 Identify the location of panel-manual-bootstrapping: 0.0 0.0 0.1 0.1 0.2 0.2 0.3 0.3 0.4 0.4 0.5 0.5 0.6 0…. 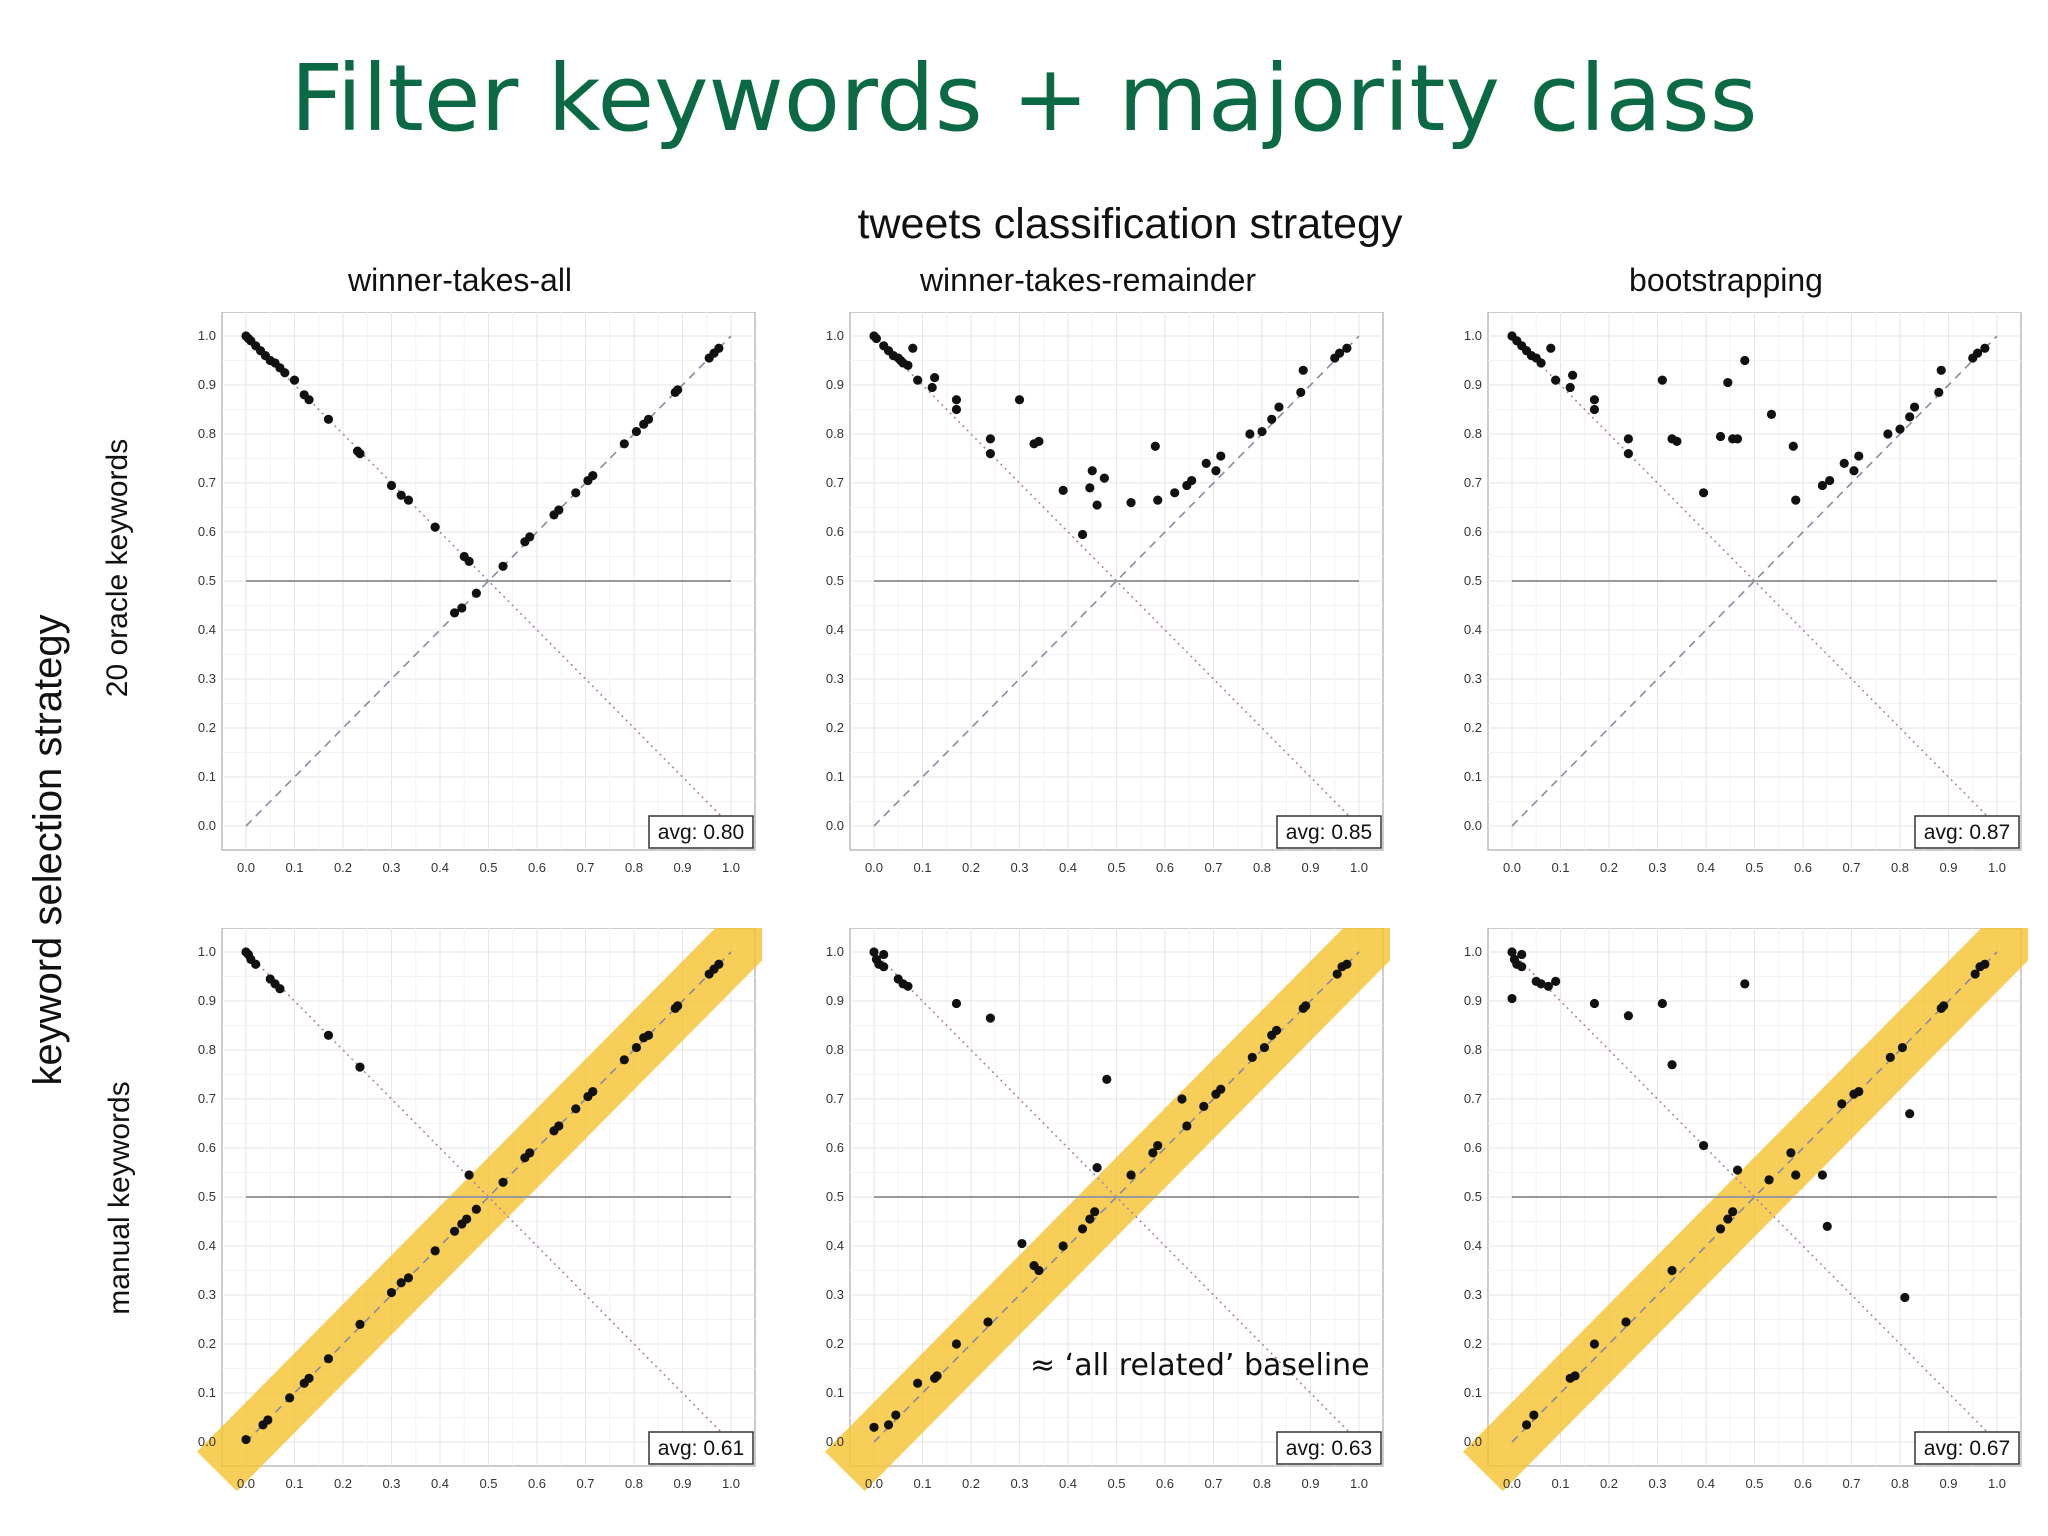
(1743, 1213).